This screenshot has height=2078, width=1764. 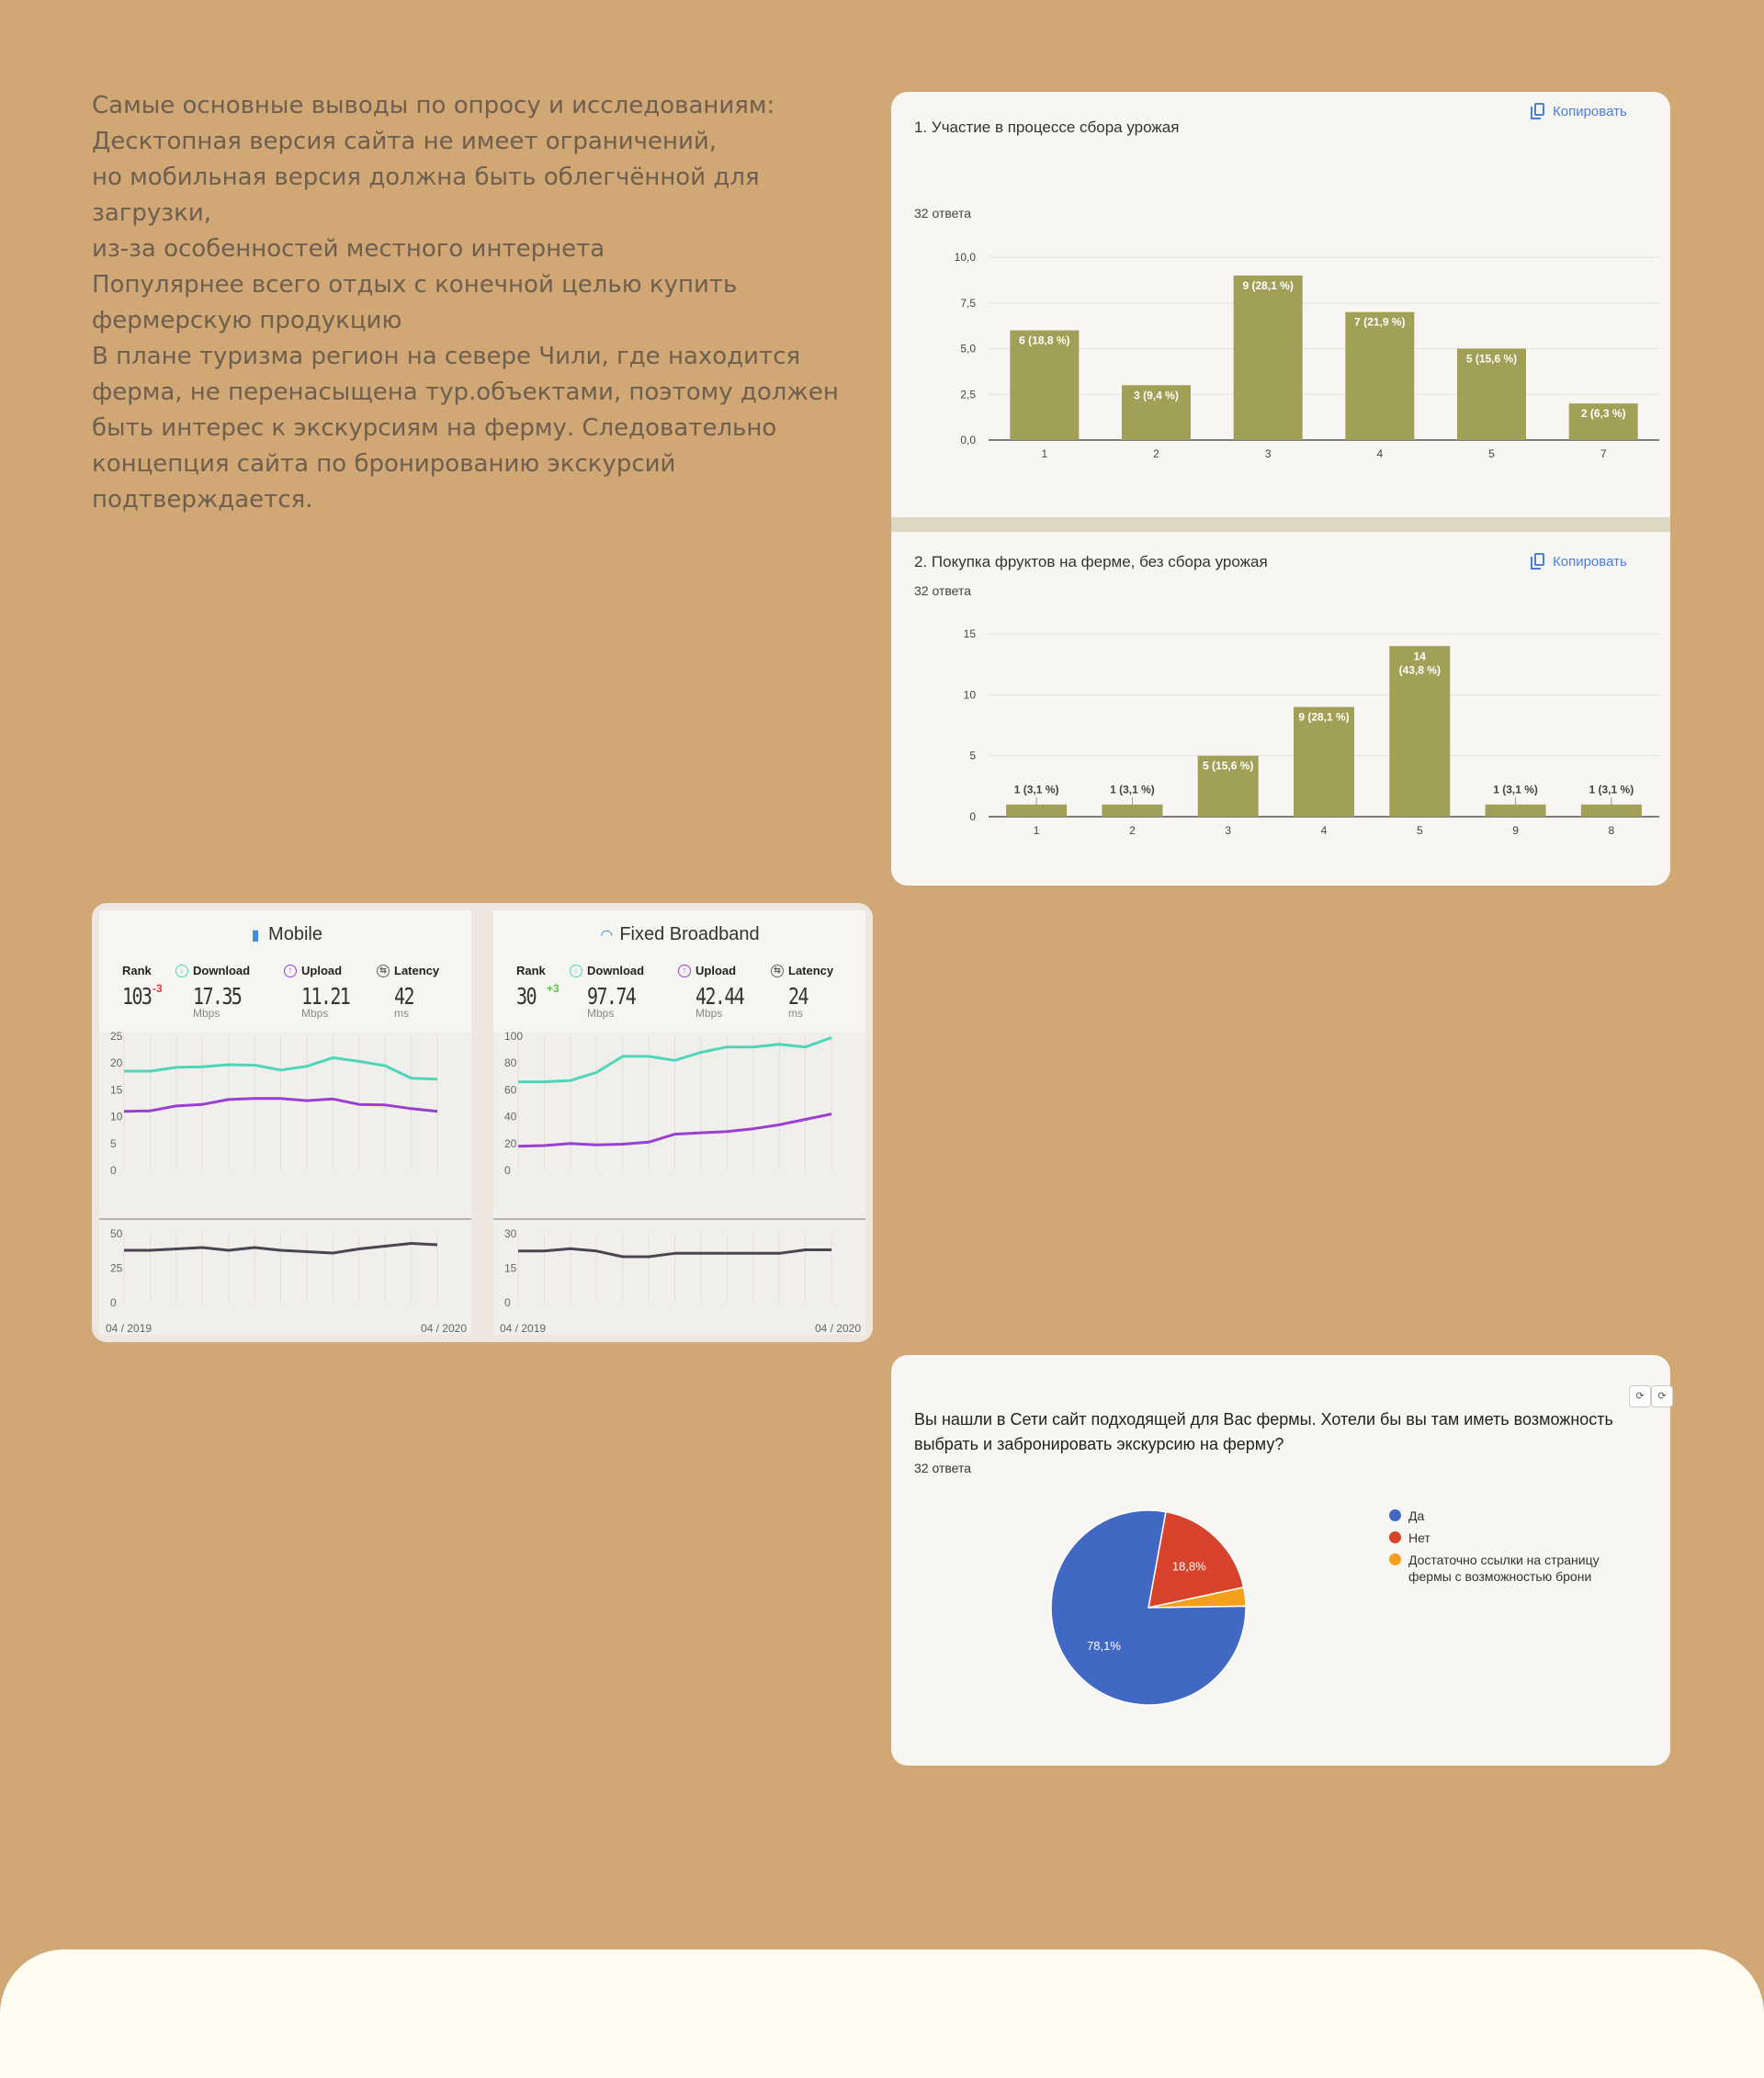 I want to click on data-label: 3 (9,4 %), so click(x=1156, y=395).